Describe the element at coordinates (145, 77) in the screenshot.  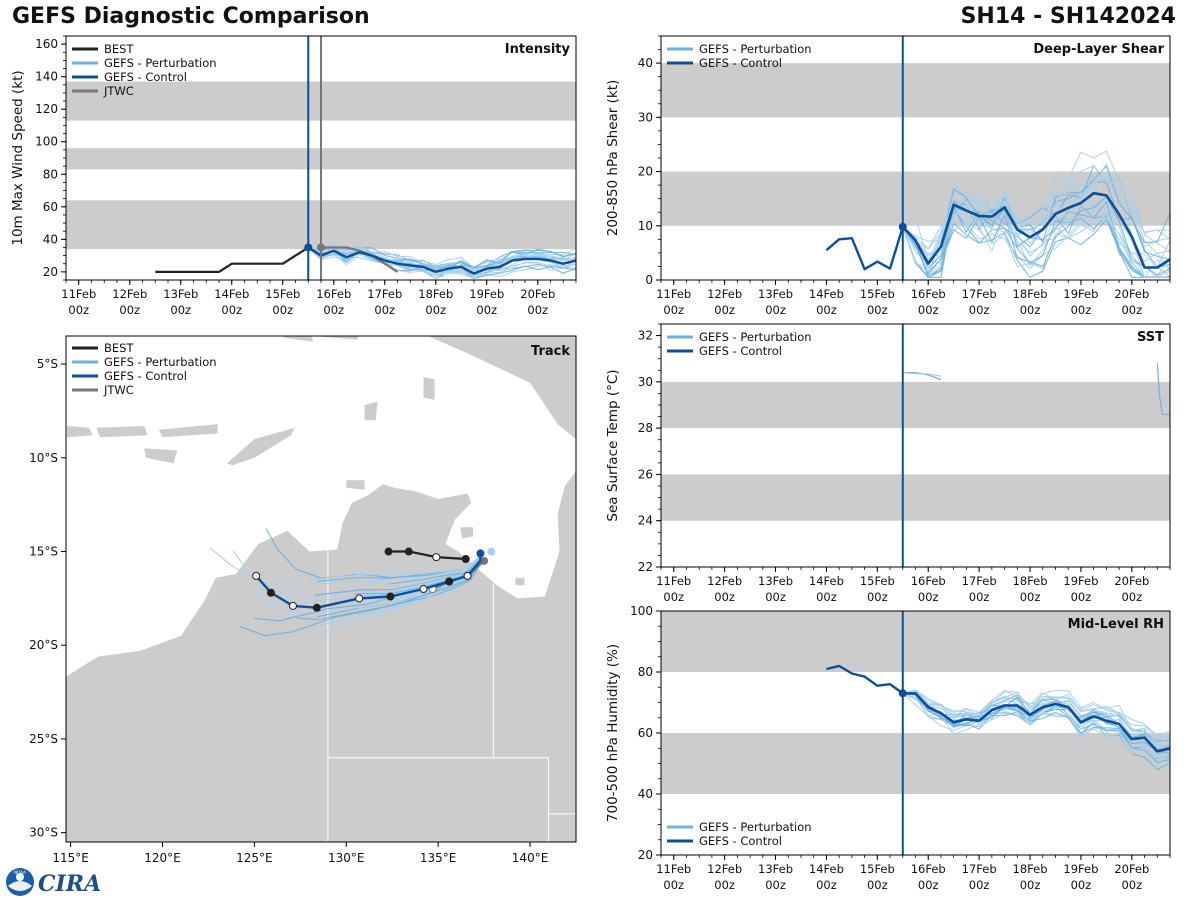
I see `intensity-legend-entry: GEFS - Control` at that location.